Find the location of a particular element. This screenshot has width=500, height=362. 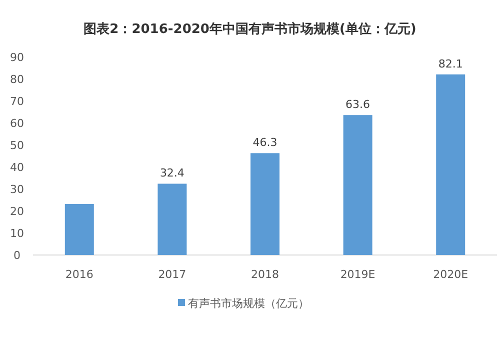

x-tick-label: 2018 is located at coordinates (265, 274).